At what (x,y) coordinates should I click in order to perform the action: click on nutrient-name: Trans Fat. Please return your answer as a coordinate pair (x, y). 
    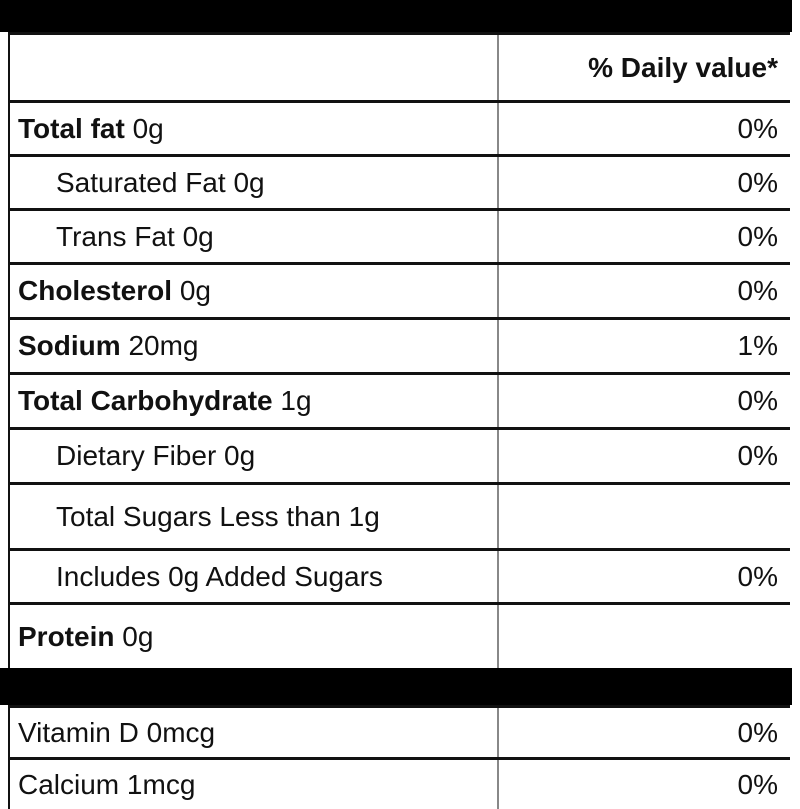
    Looking at the image, I should click on (115, 236).